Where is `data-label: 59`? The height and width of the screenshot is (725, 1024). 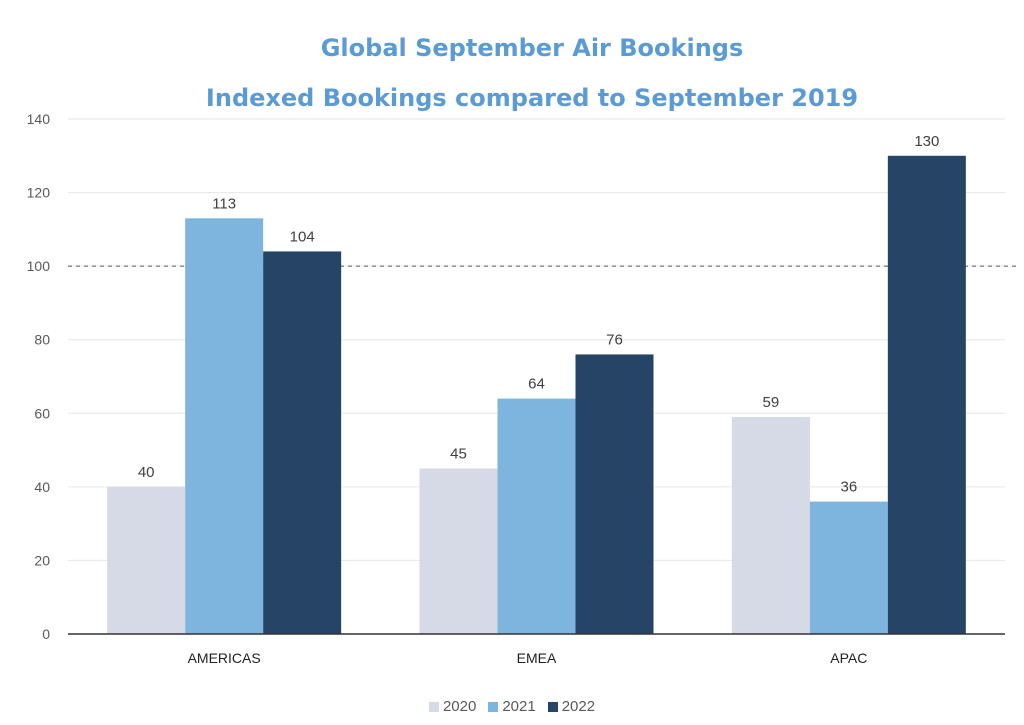 data-label: 59 is located at coordinates (770, 402).